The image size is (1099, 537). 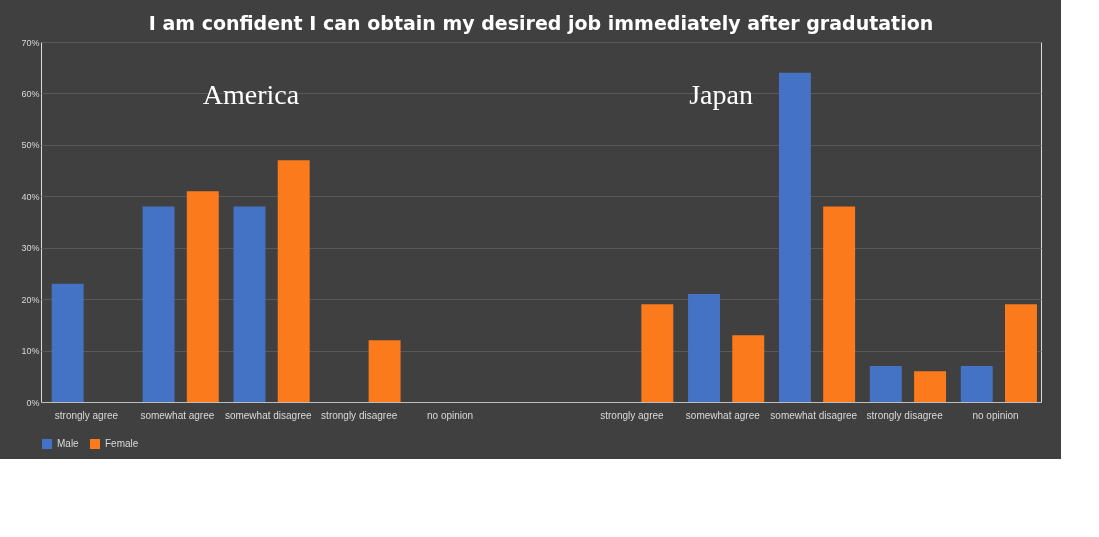 What do you see at coordinates (30, 93) in the screenshot?
I see `y-tick-label: 60%` at bounding box center [30, 93].